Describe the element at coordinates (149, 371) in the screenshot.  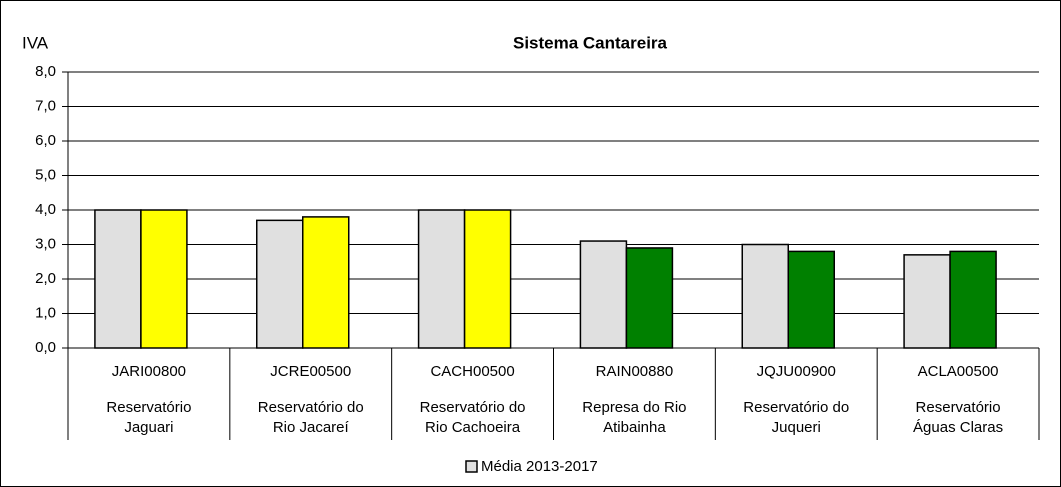
I see `x-tick-label: JARI00800` at that location.